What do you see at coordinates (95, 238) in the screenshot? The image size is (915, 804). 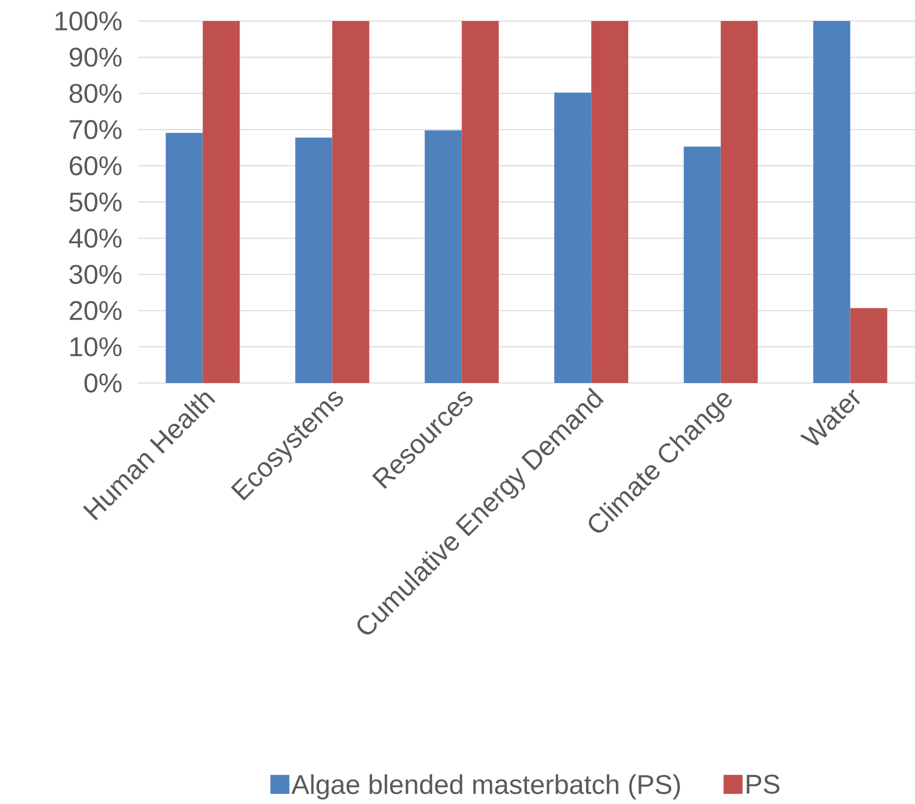 I see `y-tick-label: 40%` at bounding box center [95, 238].